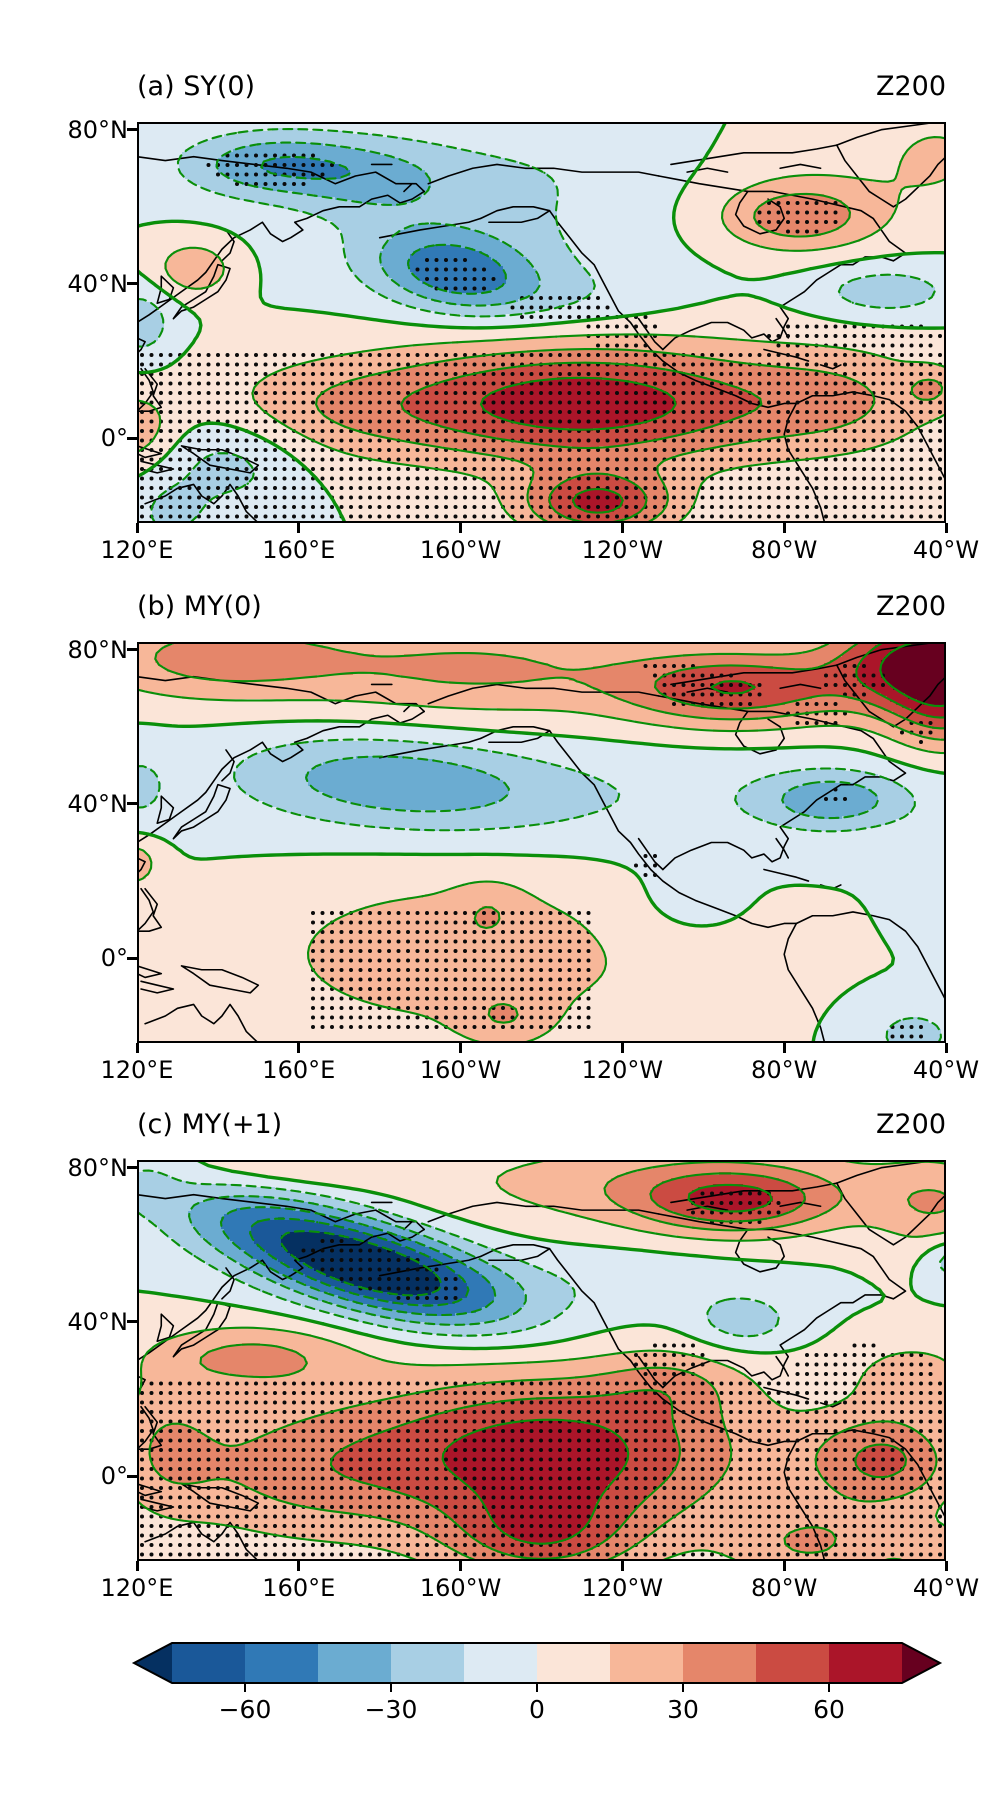 The image size is (1002, 1795). I want to click on x-tick-label-a-0: 120°E, so click(137, 550).